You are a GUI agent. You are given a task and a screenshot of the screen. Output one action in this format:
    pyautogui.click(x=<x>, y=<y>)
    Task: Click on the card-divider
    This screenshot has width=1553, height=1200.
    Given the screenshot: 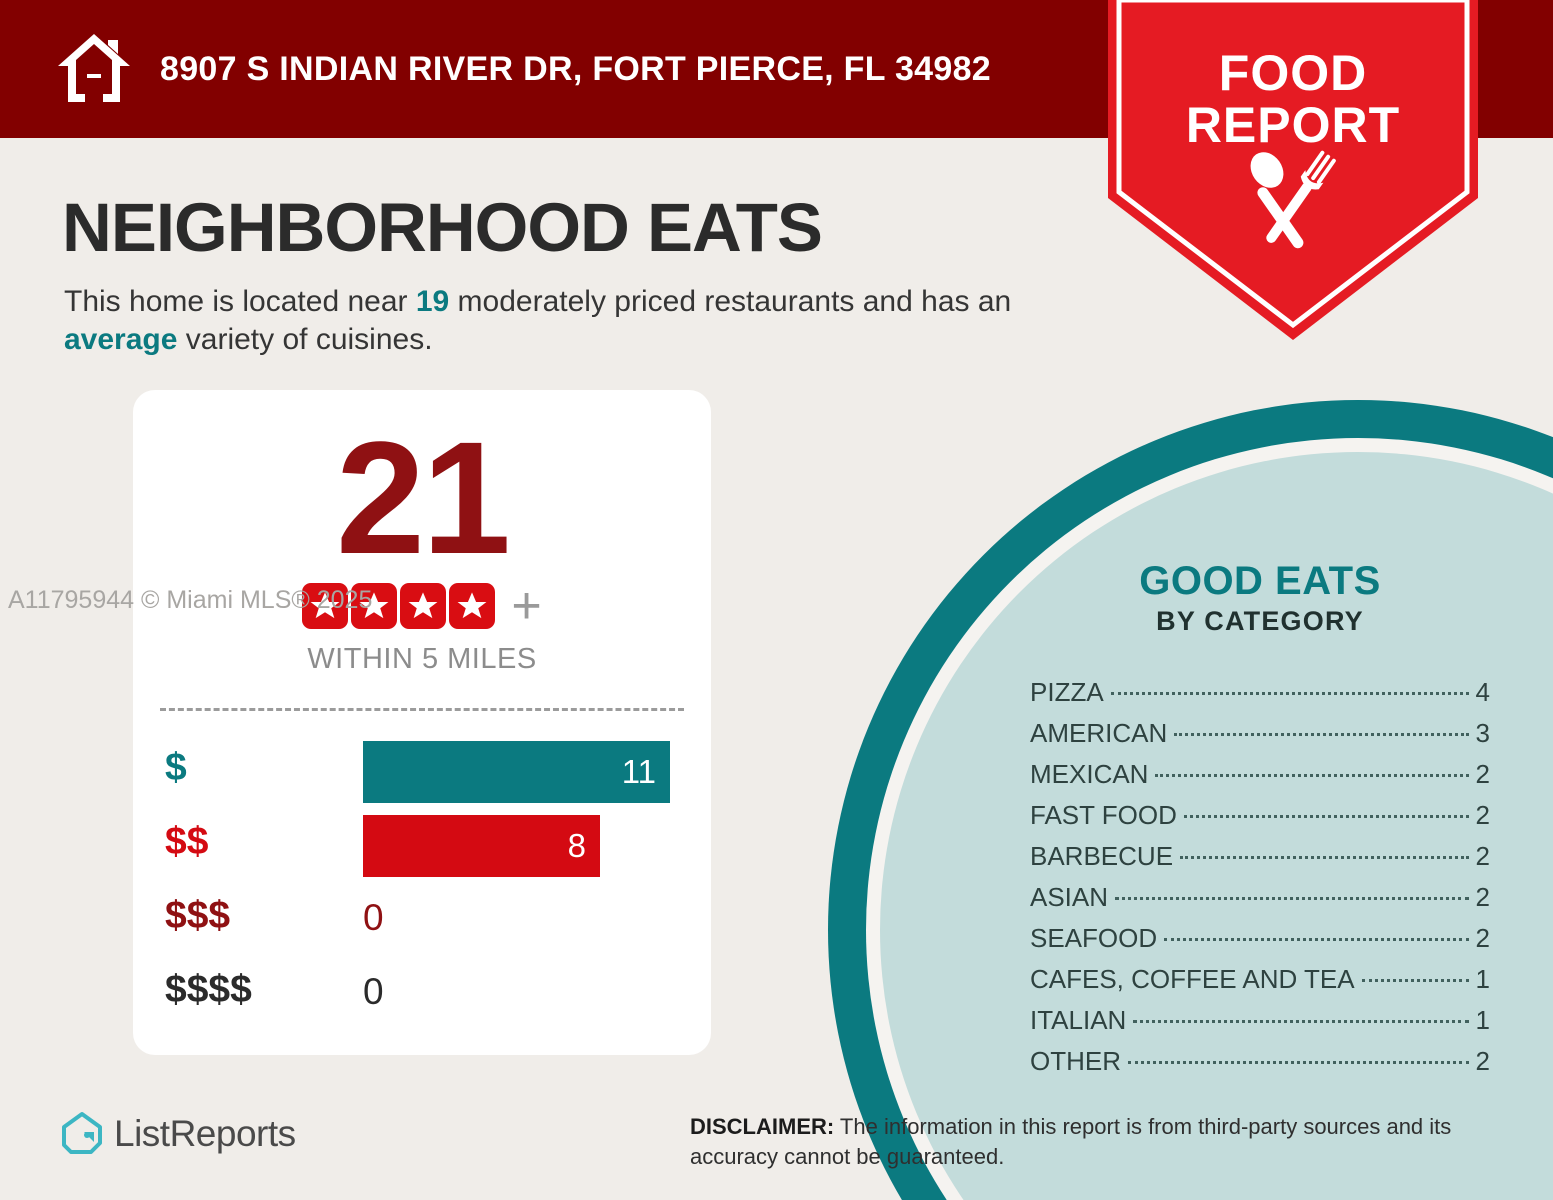 What is the action you would take?
    pyautogui.click(x=422, y=709)
    